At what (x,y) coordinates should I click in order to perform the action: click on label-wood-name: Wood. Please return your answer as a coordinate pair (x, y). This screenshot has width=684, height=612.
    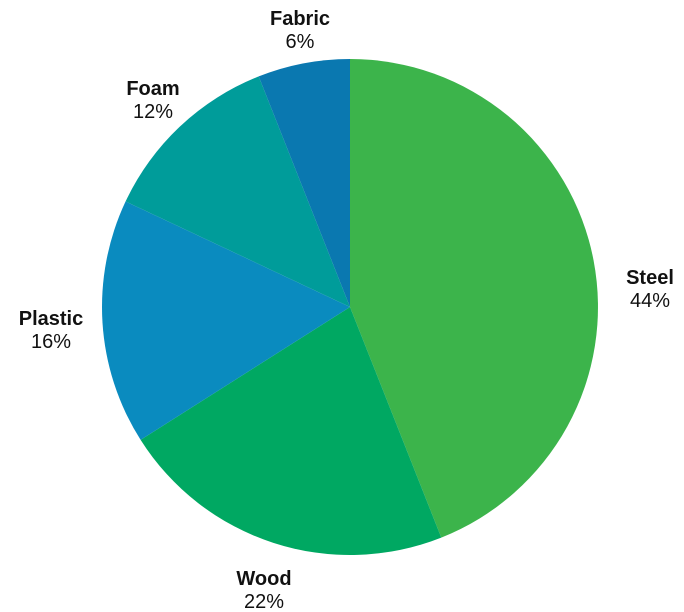
    Looking at the image, I should click on (263, 579).